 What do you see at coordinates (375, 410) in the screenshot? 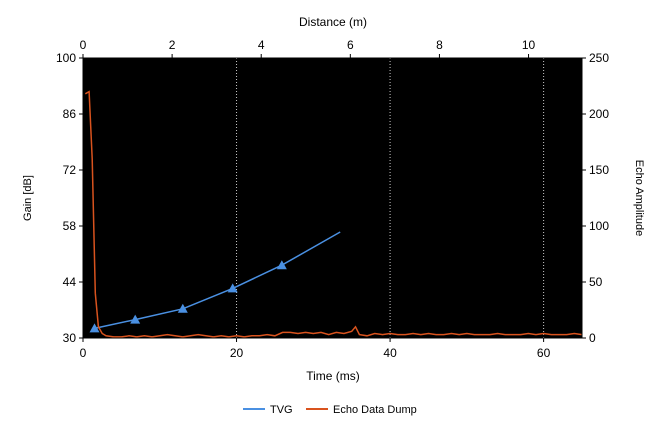
I see `legend-label-echo-data-dump: Echo Data Dump` at bounding box center [375, 410].